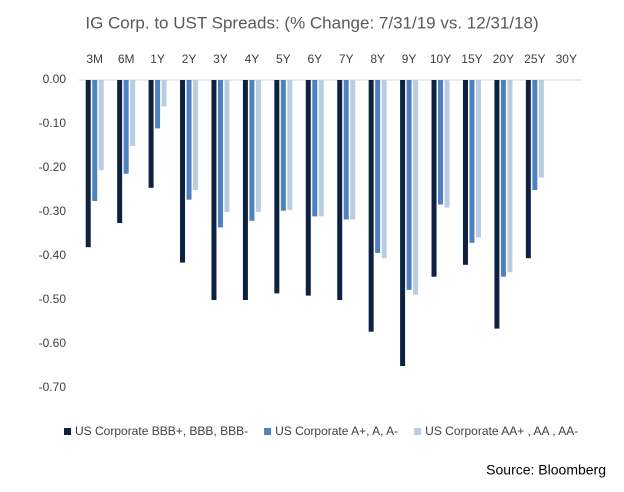 This screenshot has width=624, height=492. Describe the element at coordinates (252, 59) in the screenshot. I see `x-tick-label: 4Y` at that location.